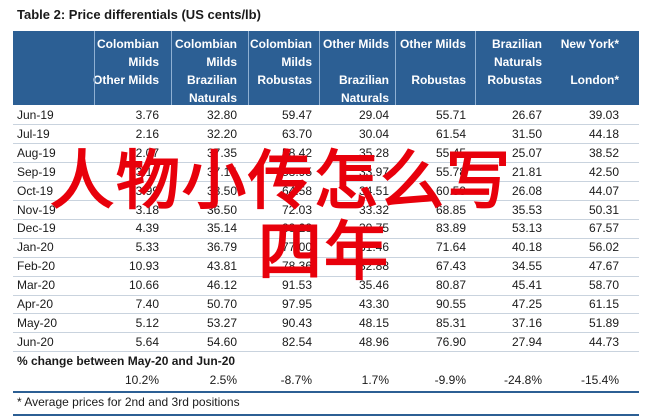  What do you see at coordinates (221, 115) in the screenshot?
I see `table-cell: 32.80` at bounding box center [221, 115].